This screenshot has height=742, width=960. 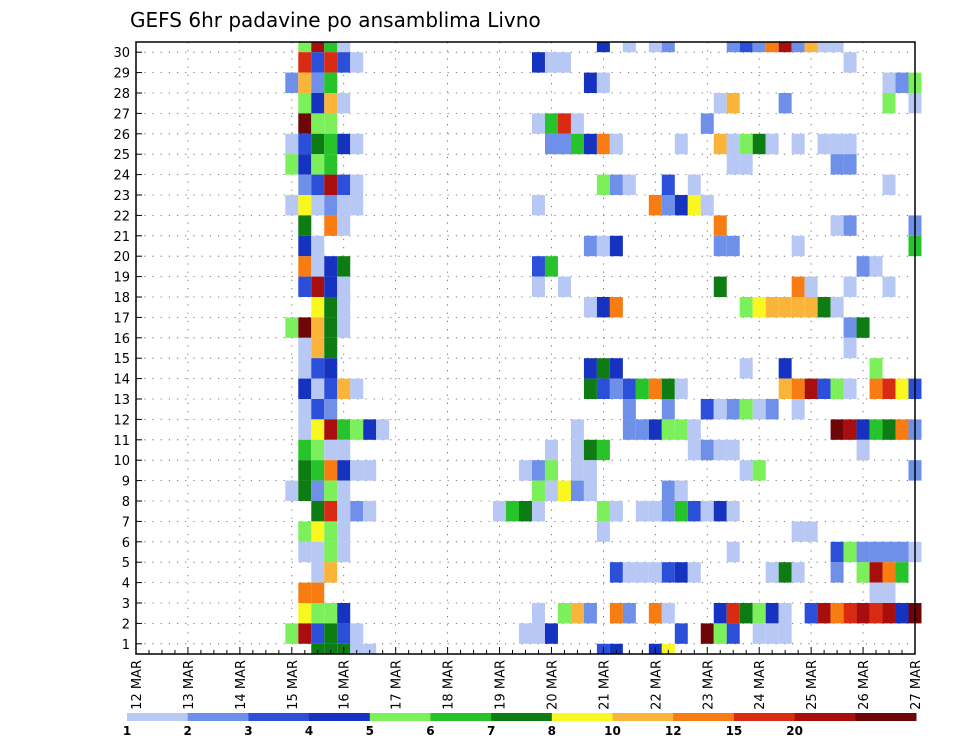 I want to click on legend-label: 20, so click(x=794, y=731).